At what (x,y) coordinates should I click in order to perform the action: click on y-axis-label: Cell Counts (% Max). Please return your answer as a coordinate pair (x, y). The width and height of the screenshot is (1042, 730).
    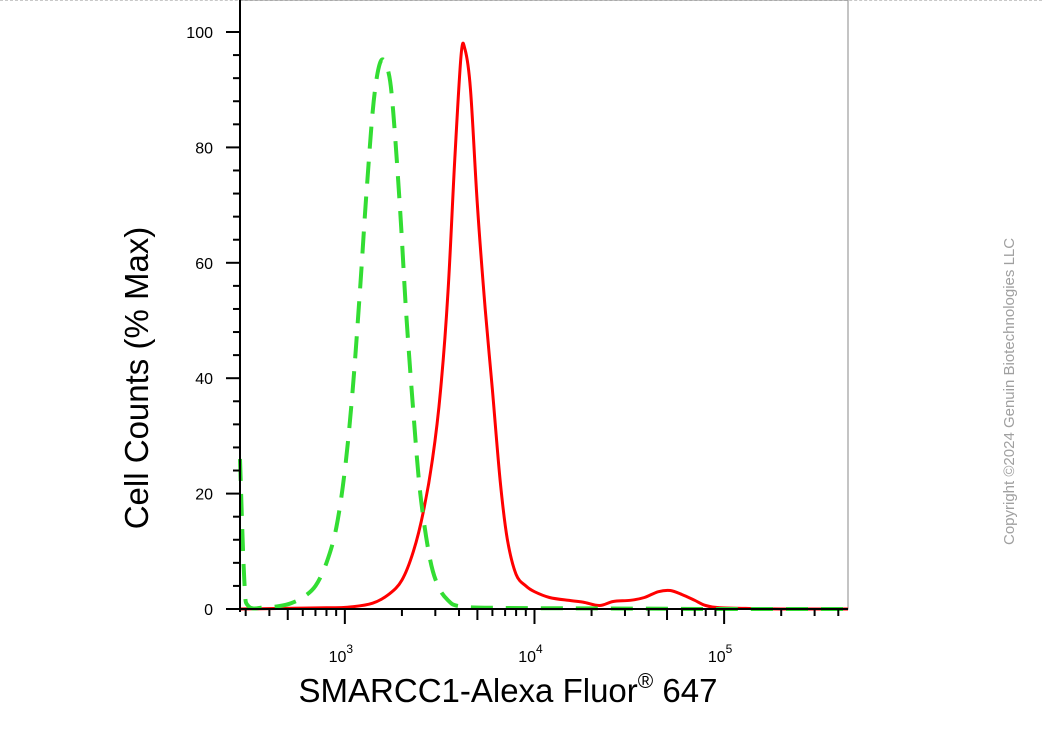
    Looking at the image, I should click on (136, 378).